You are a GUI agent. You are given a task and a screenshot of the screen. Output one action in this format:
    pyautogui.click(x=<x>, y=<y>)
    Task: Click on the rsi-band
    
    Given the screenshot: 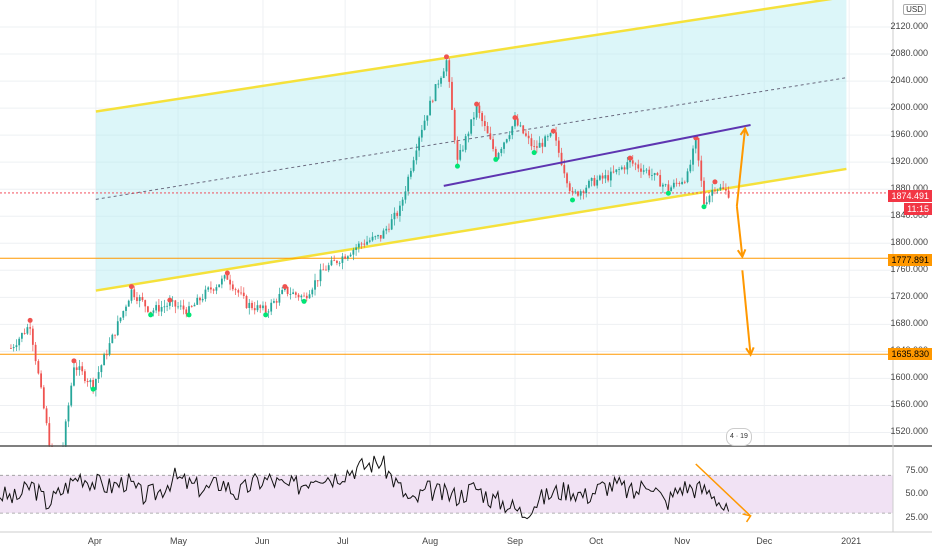 What is the action you would take?
    pyautogui.click(x=446, y=494)
    